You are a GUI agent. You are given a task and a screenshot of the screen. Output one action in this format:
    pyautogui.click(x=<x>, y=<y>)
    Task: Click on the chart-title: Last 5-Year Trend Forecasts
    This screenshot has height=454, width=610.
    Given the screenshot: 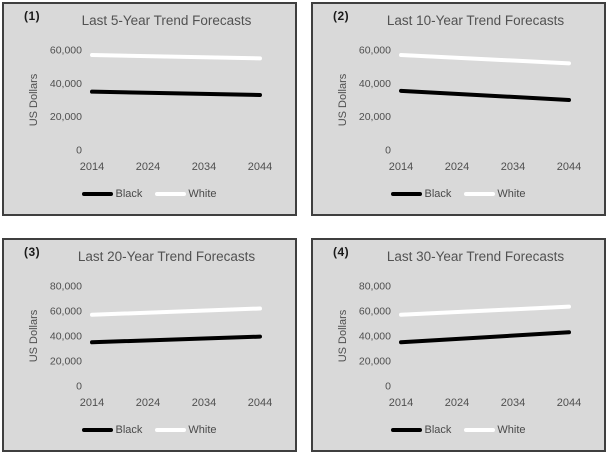 What is the action you would take?
    pyautogui.click(x=166, y=20)
    